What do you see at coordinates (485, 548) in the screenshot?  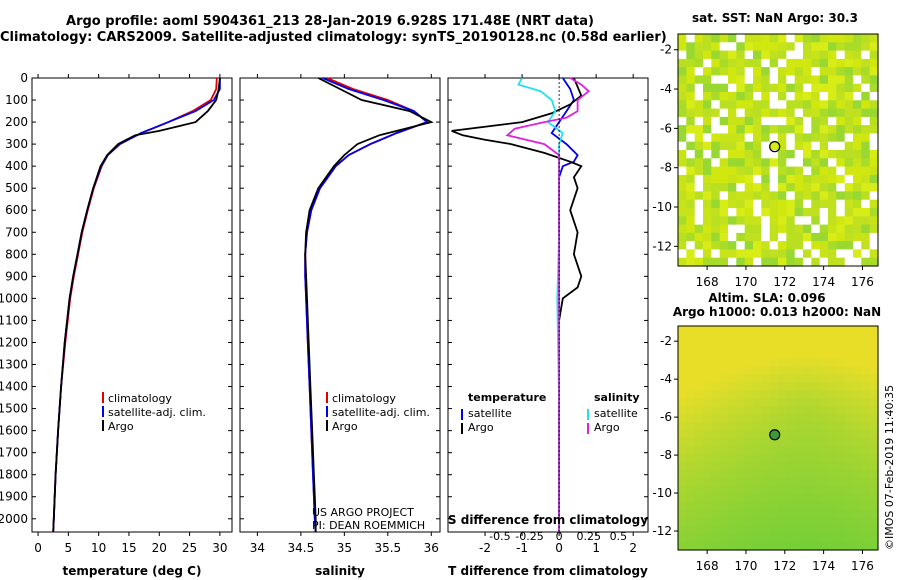 I see `x-tick-label: -2` at bounding box center [485, 548].